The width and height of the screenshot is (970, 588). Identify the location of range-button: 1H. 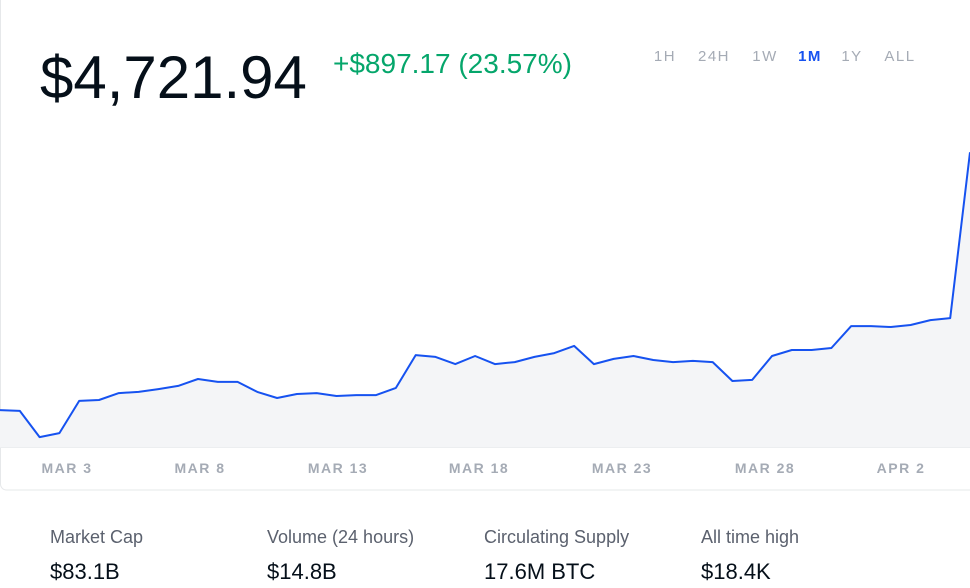
(665, 56).